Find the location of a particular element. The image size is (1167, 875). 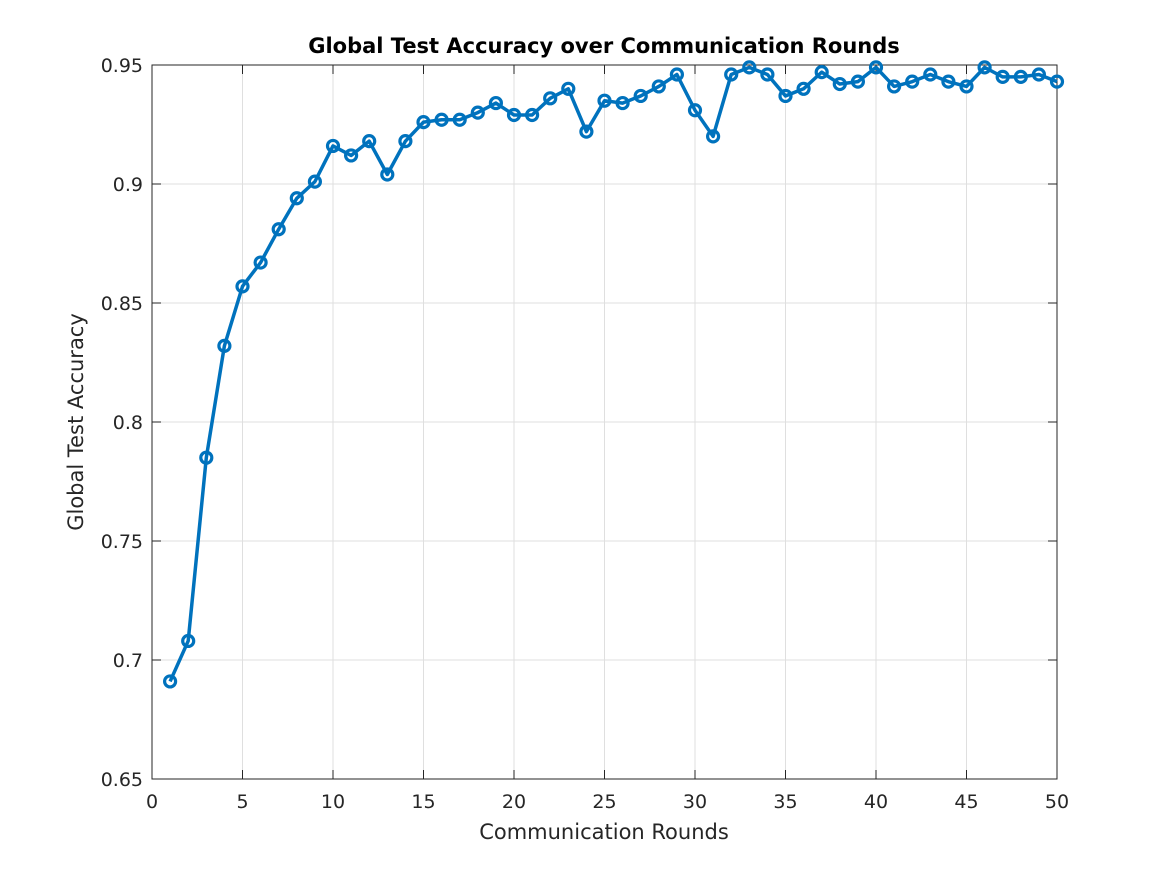

y-tick-label: 0.65 is located at coordinates (122, 780).